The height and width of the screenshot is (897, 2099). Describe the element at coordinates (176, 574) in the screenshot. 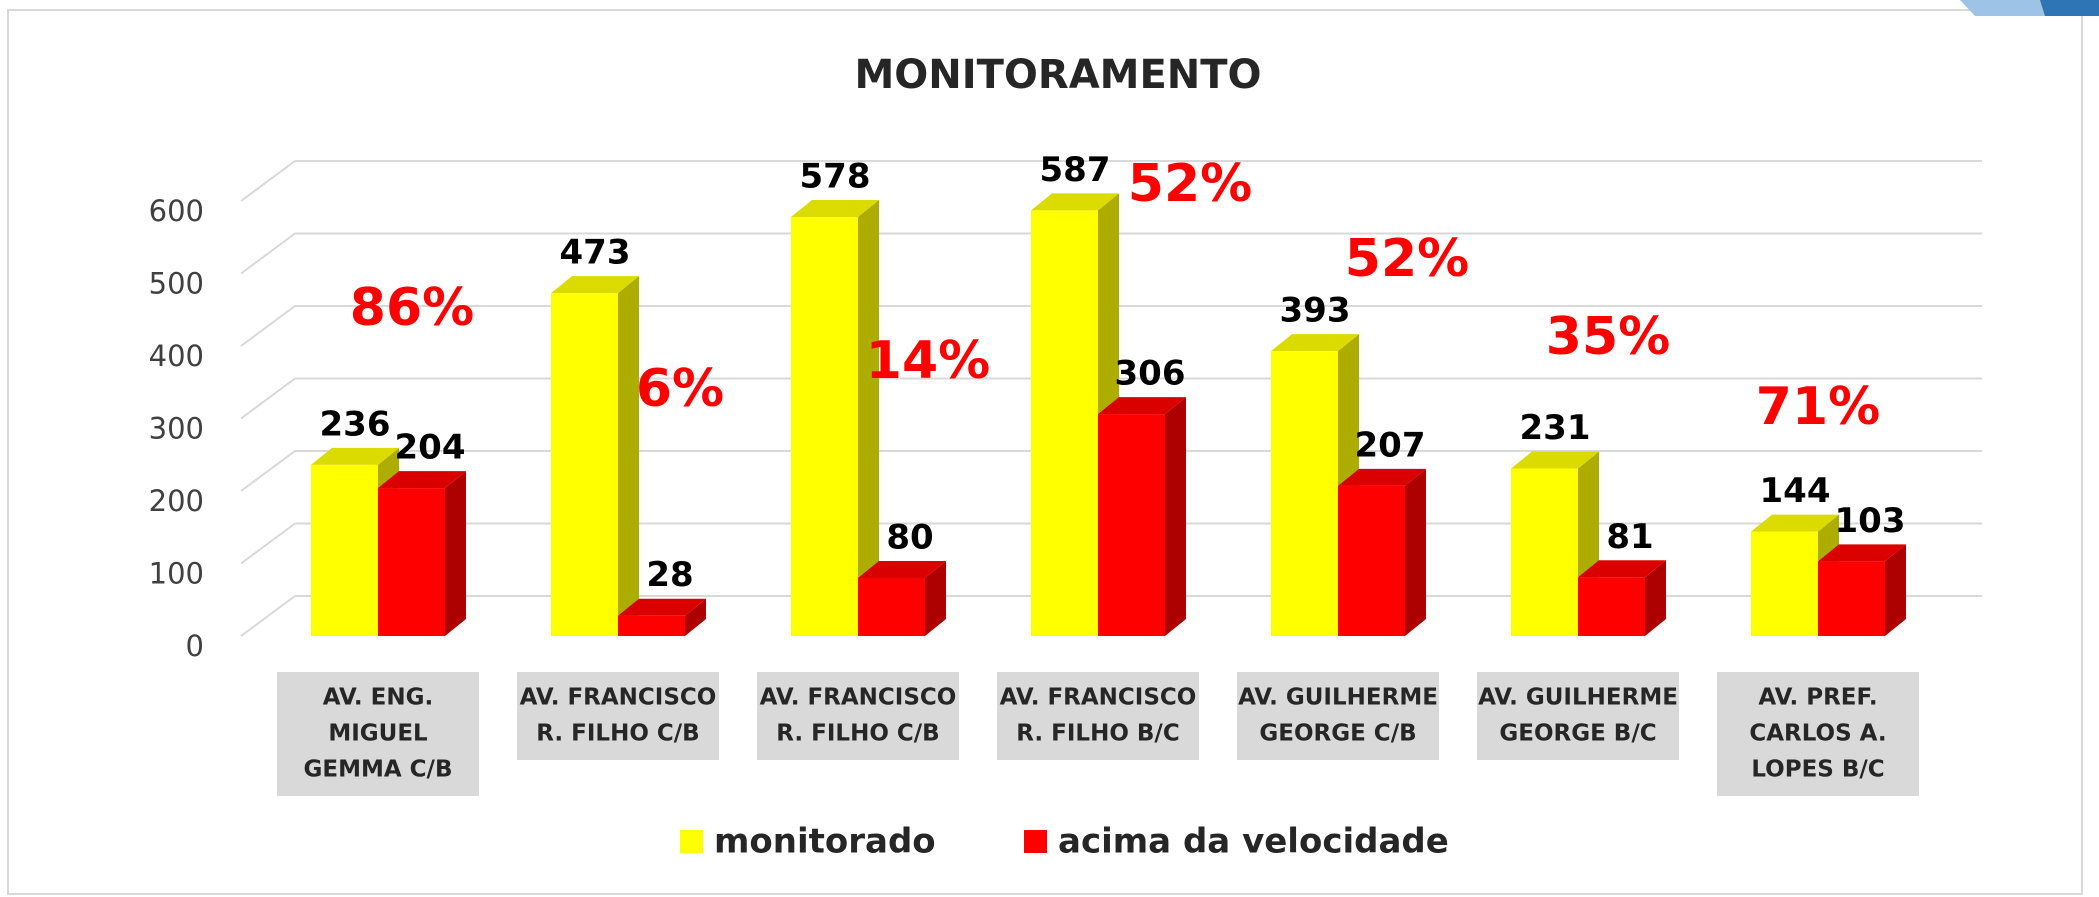

I see `y-tick-label: 100` at that location.